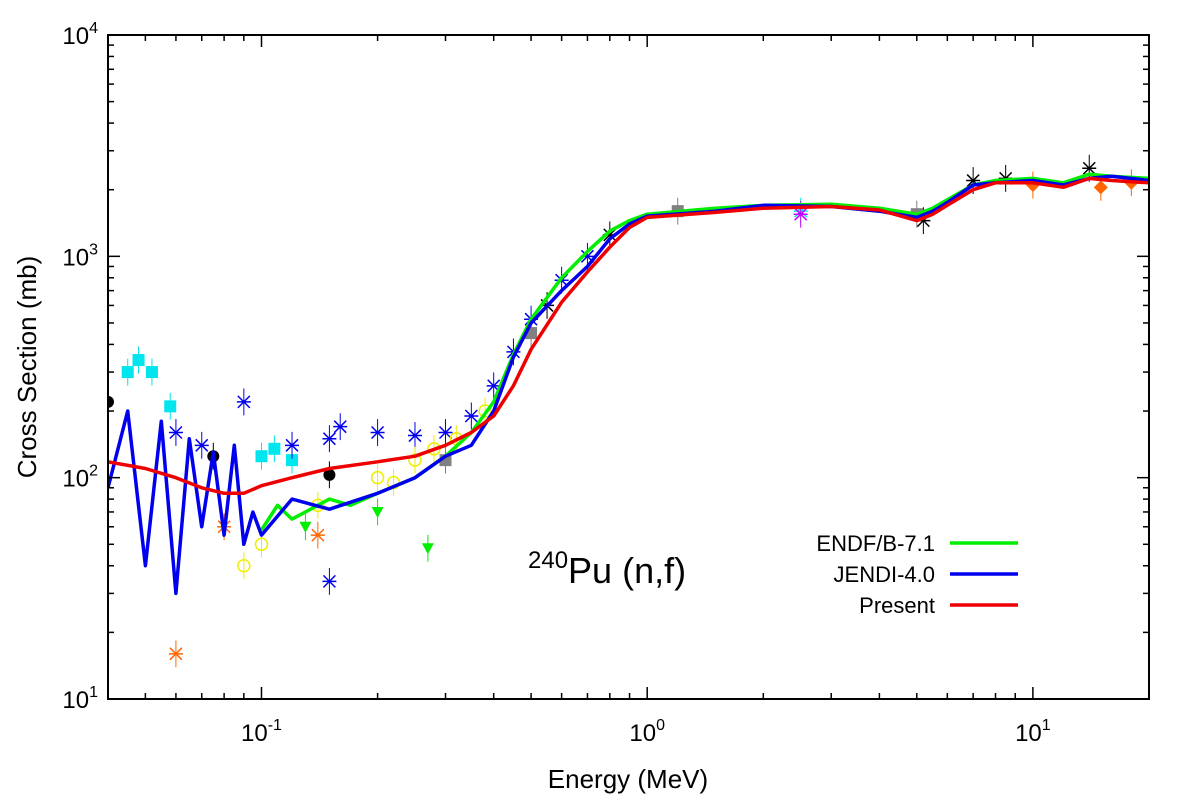 This screenshot has width=1200, height=805. I want to click on reaction-label-mass-number: 240, so click(548, 560).